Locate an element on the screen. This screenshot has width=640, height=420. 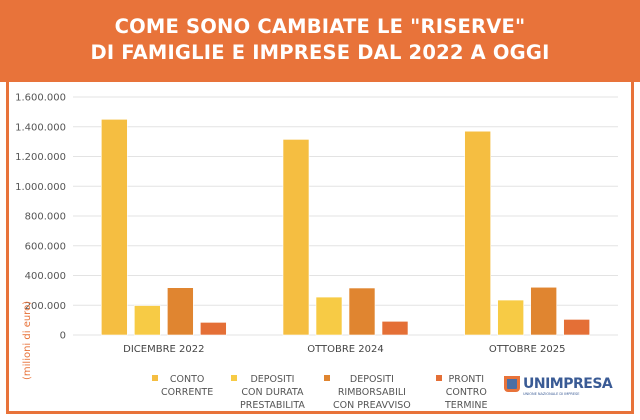
legend-item: PRONTI CONTRO TERMINE is located at coordinates (462, 392).